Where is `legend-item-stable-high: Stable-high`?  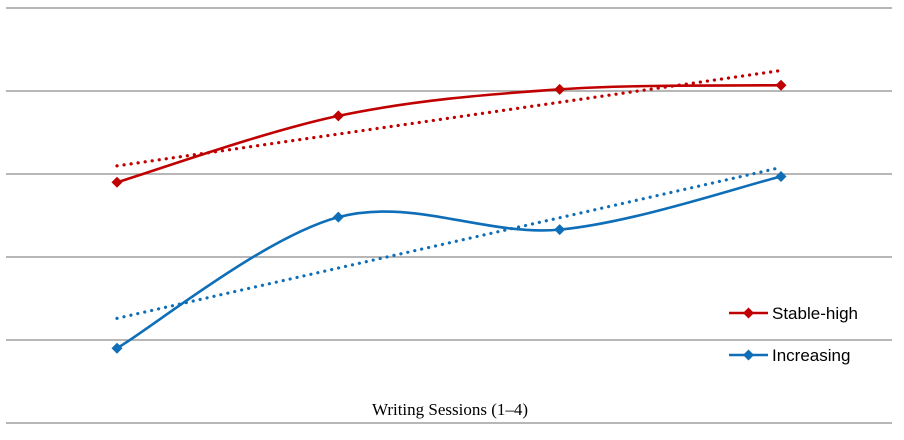 legend-item-stable-high: Stable-high is located at coordinates (793, 313).